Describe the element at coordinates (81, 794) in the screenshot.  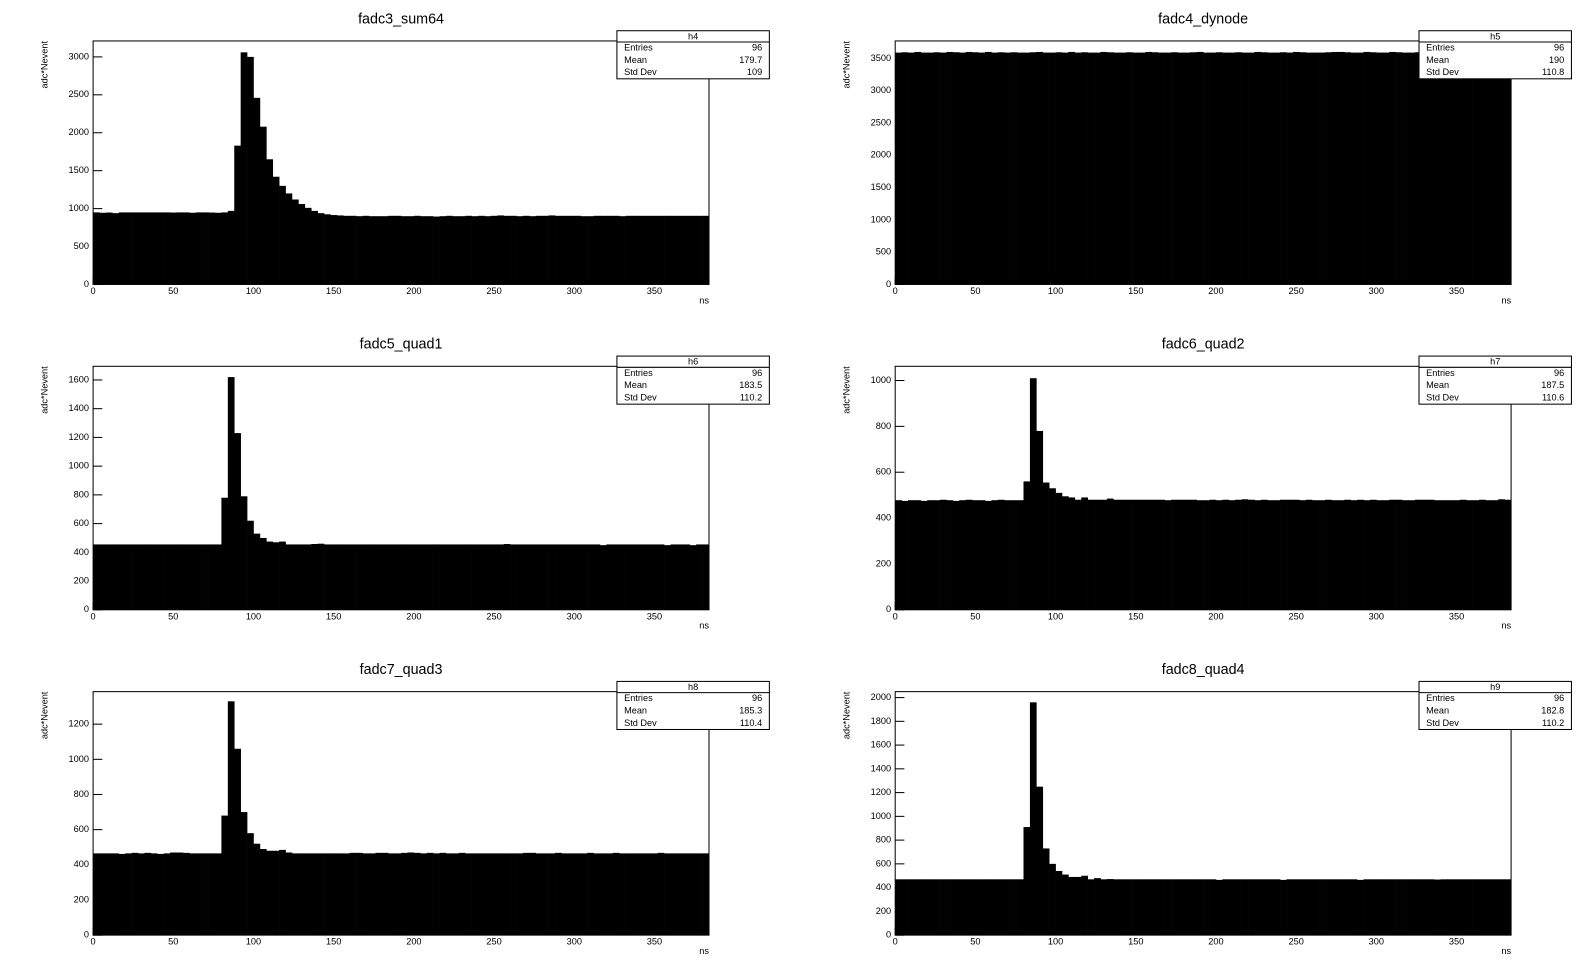
I see `y-tick-label: 800` at that location.